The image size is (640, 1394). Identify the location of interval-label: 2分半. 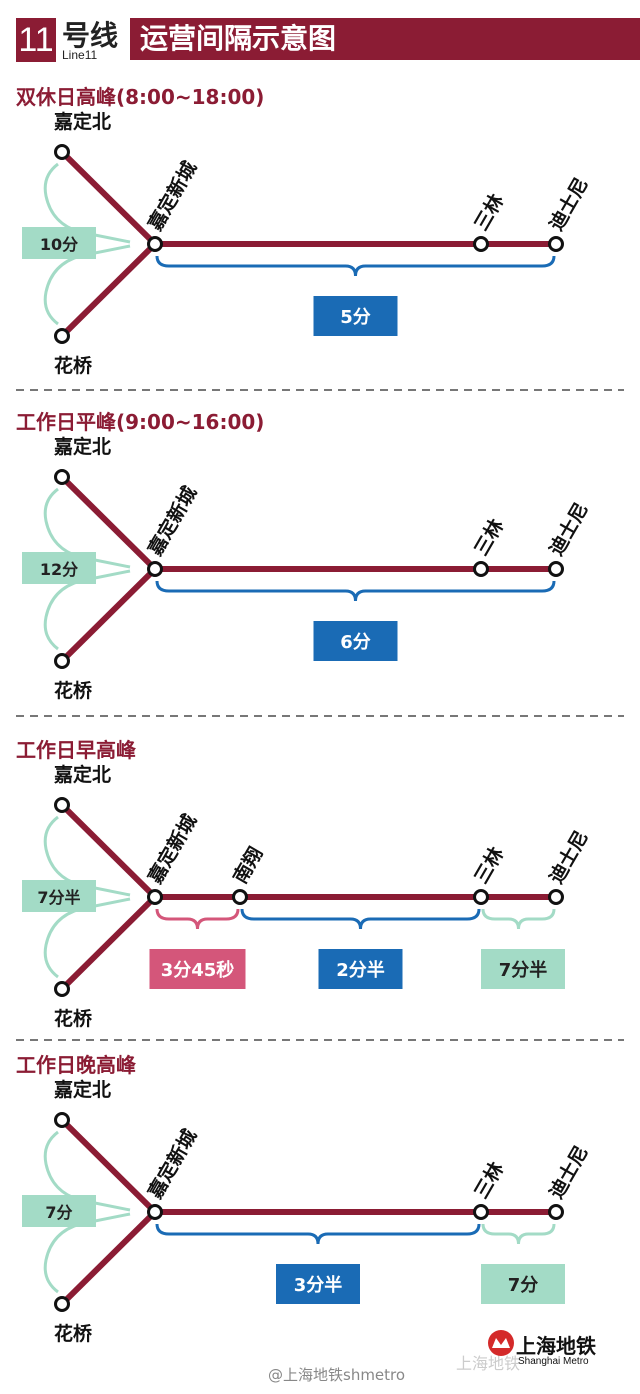
(360, 970).